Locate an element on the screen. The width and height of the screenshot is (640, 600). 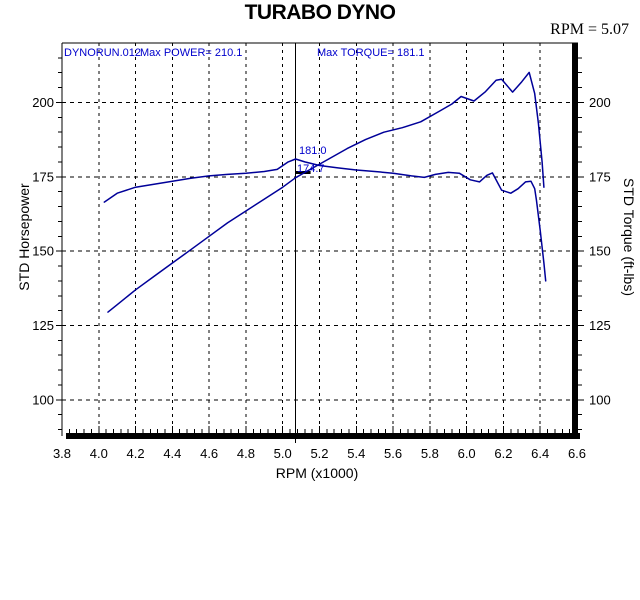
rpm-readout: RPM = 5.07 is located at coordinates (589, 29).